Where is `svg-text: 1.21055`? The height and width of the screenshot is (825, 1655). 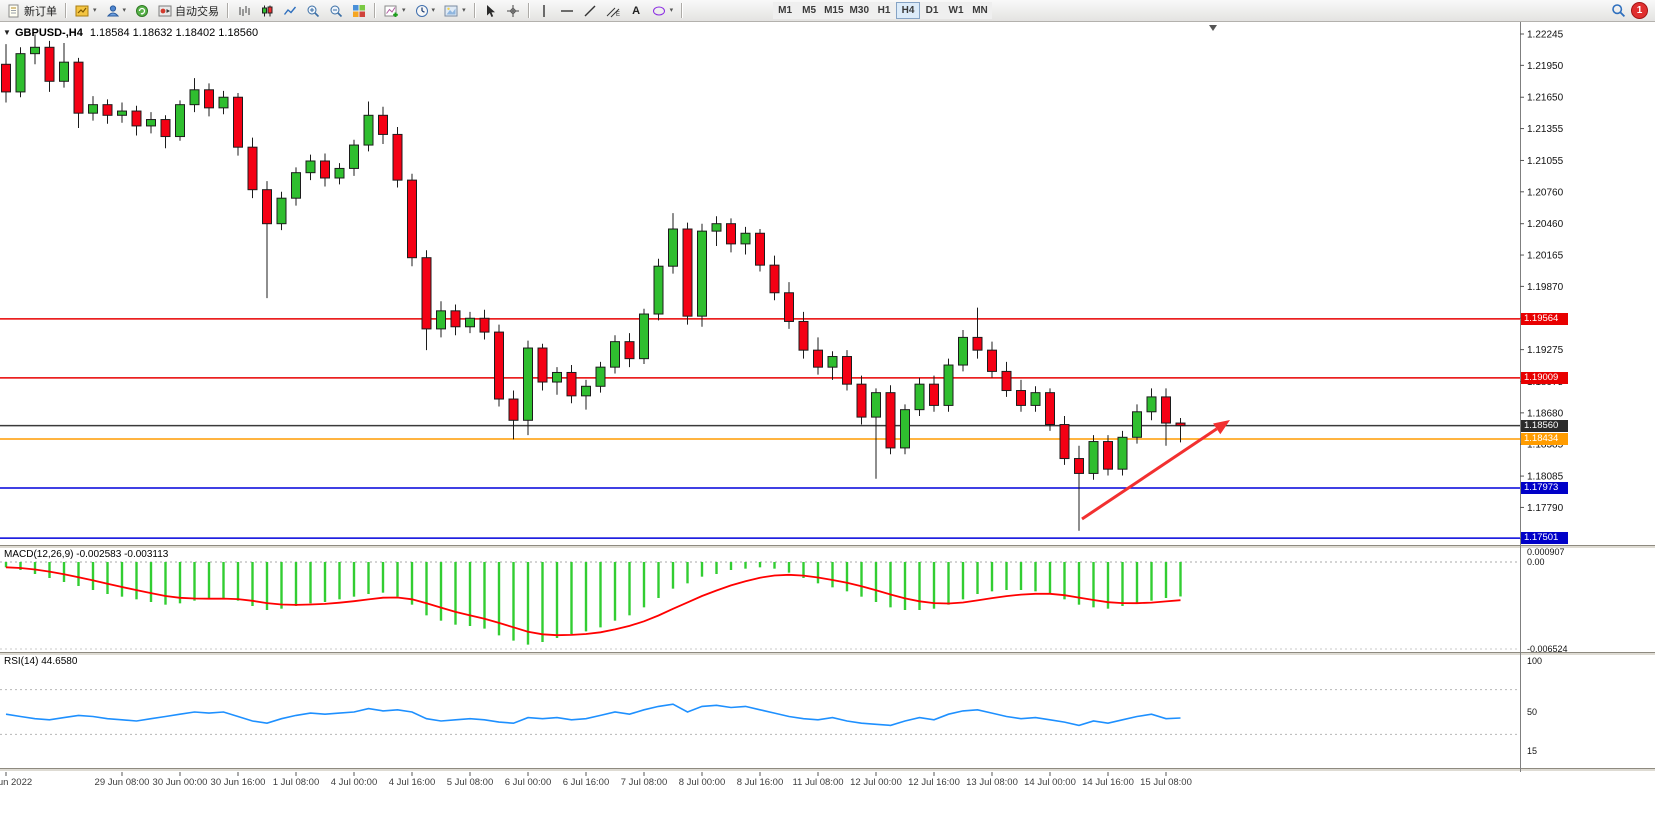
svg-text: 1.21055 is located at coordinates (1545, 161).